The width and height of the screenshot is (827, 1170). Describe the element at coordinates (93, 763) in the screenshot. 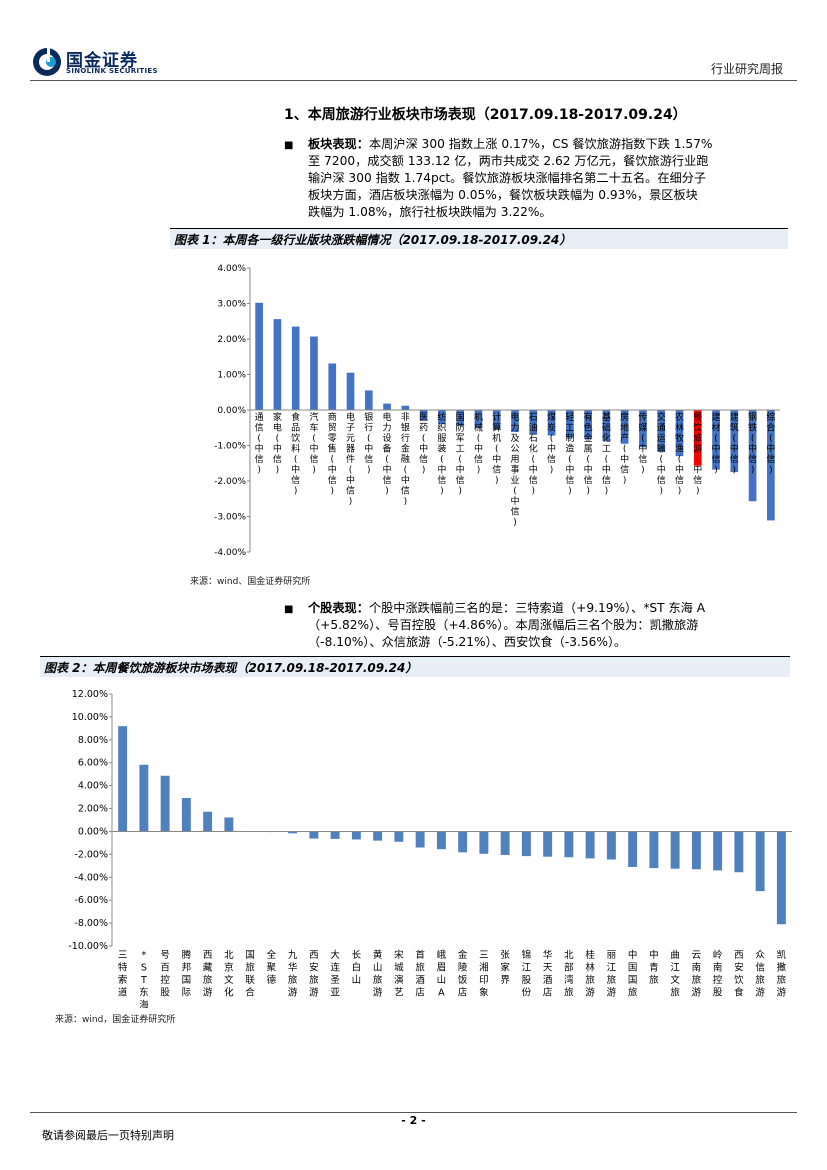

I see `y-tick-label: 6.00%` at that location.